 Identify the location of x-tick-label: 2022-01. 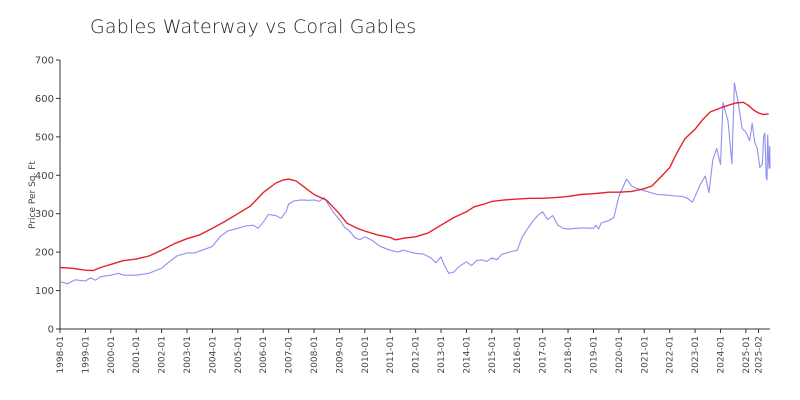
(671, 355).